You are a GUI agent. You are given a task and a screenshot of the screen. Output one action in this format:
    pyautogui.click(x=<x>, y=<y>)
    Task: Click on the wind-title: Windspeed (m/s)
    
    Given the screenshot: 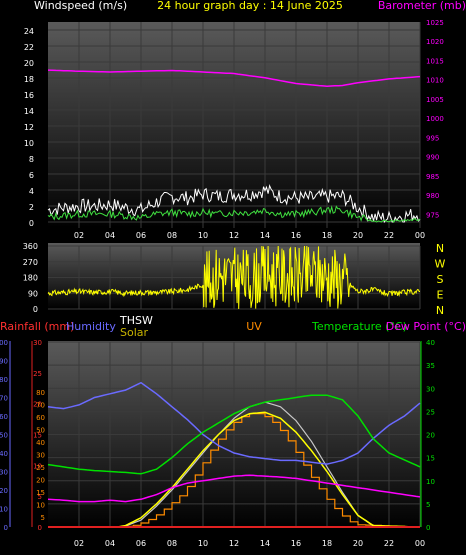 What is the action you would take?
    pyautogui.click(x=80, y=6)
    